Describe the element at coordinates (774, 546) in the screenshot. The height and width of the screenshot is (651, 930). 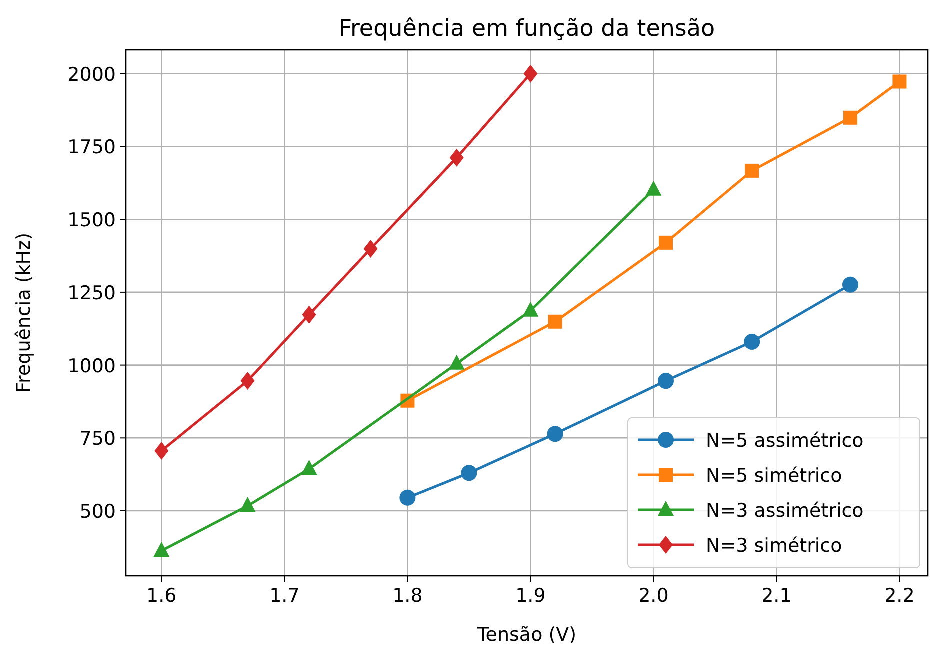
I see `legend-label: N=3 simétrico` at that location.